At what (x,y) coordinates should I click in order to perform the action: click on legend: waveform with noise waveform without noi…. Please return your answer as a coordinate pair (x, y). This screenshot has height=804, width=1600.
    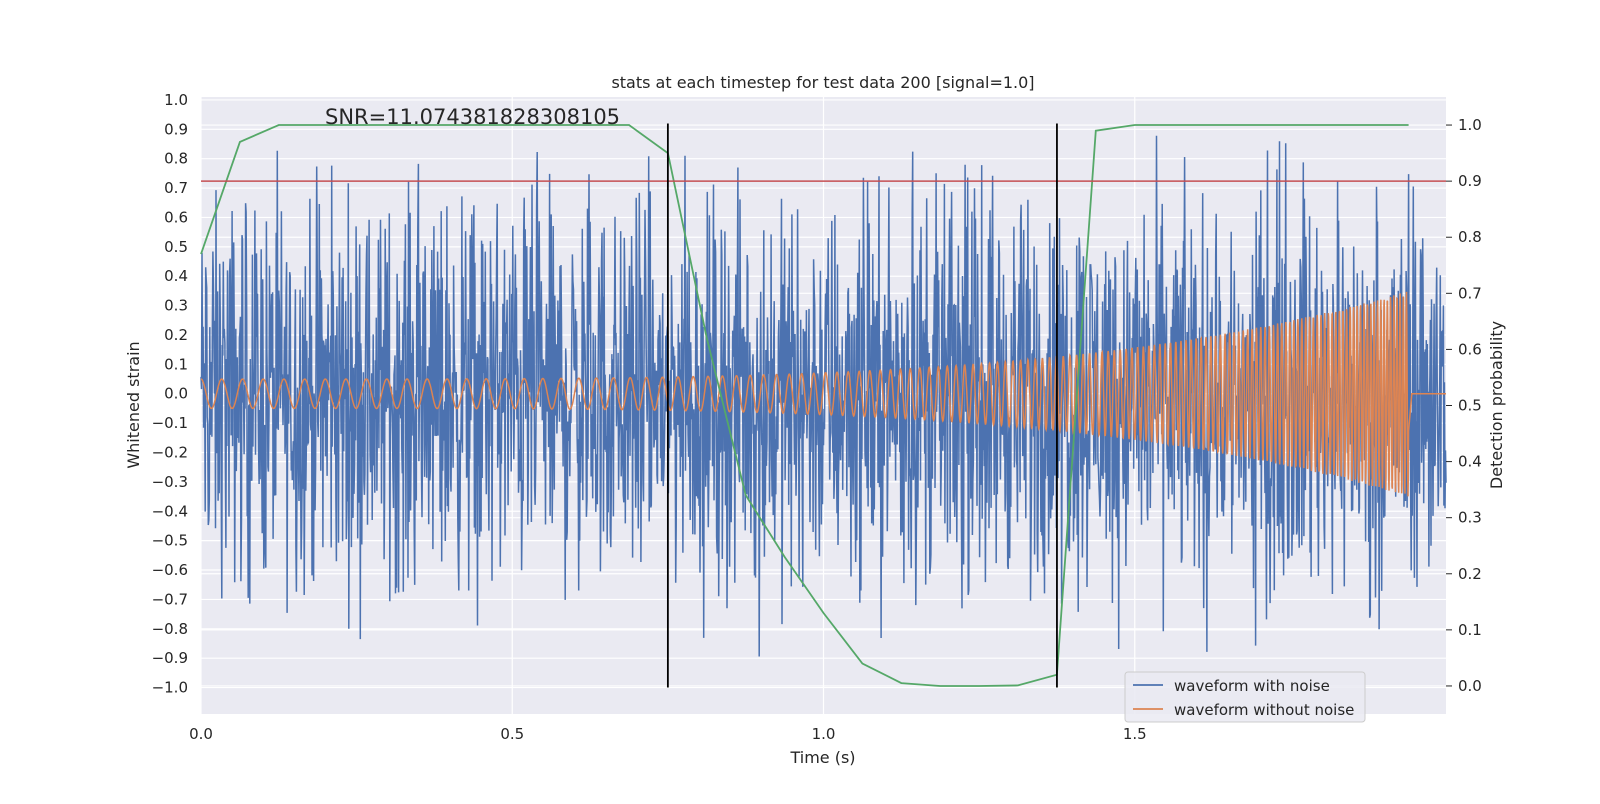
    Looking at the image, I should click on (1245, 697).